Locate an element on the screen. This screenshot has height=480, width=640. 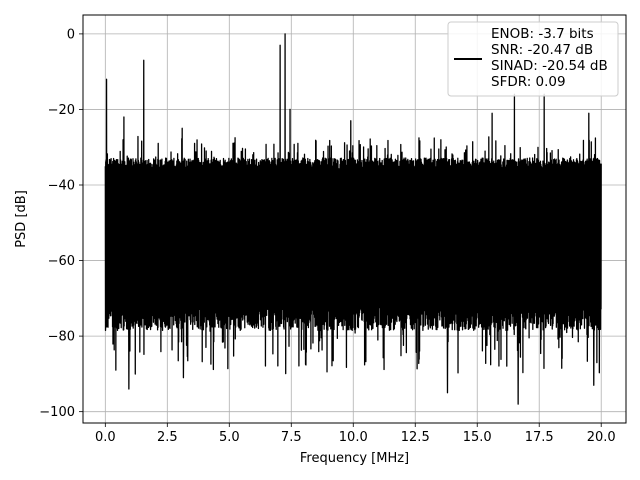
y-tick-label: −20 is located at coordinates (61, 110).